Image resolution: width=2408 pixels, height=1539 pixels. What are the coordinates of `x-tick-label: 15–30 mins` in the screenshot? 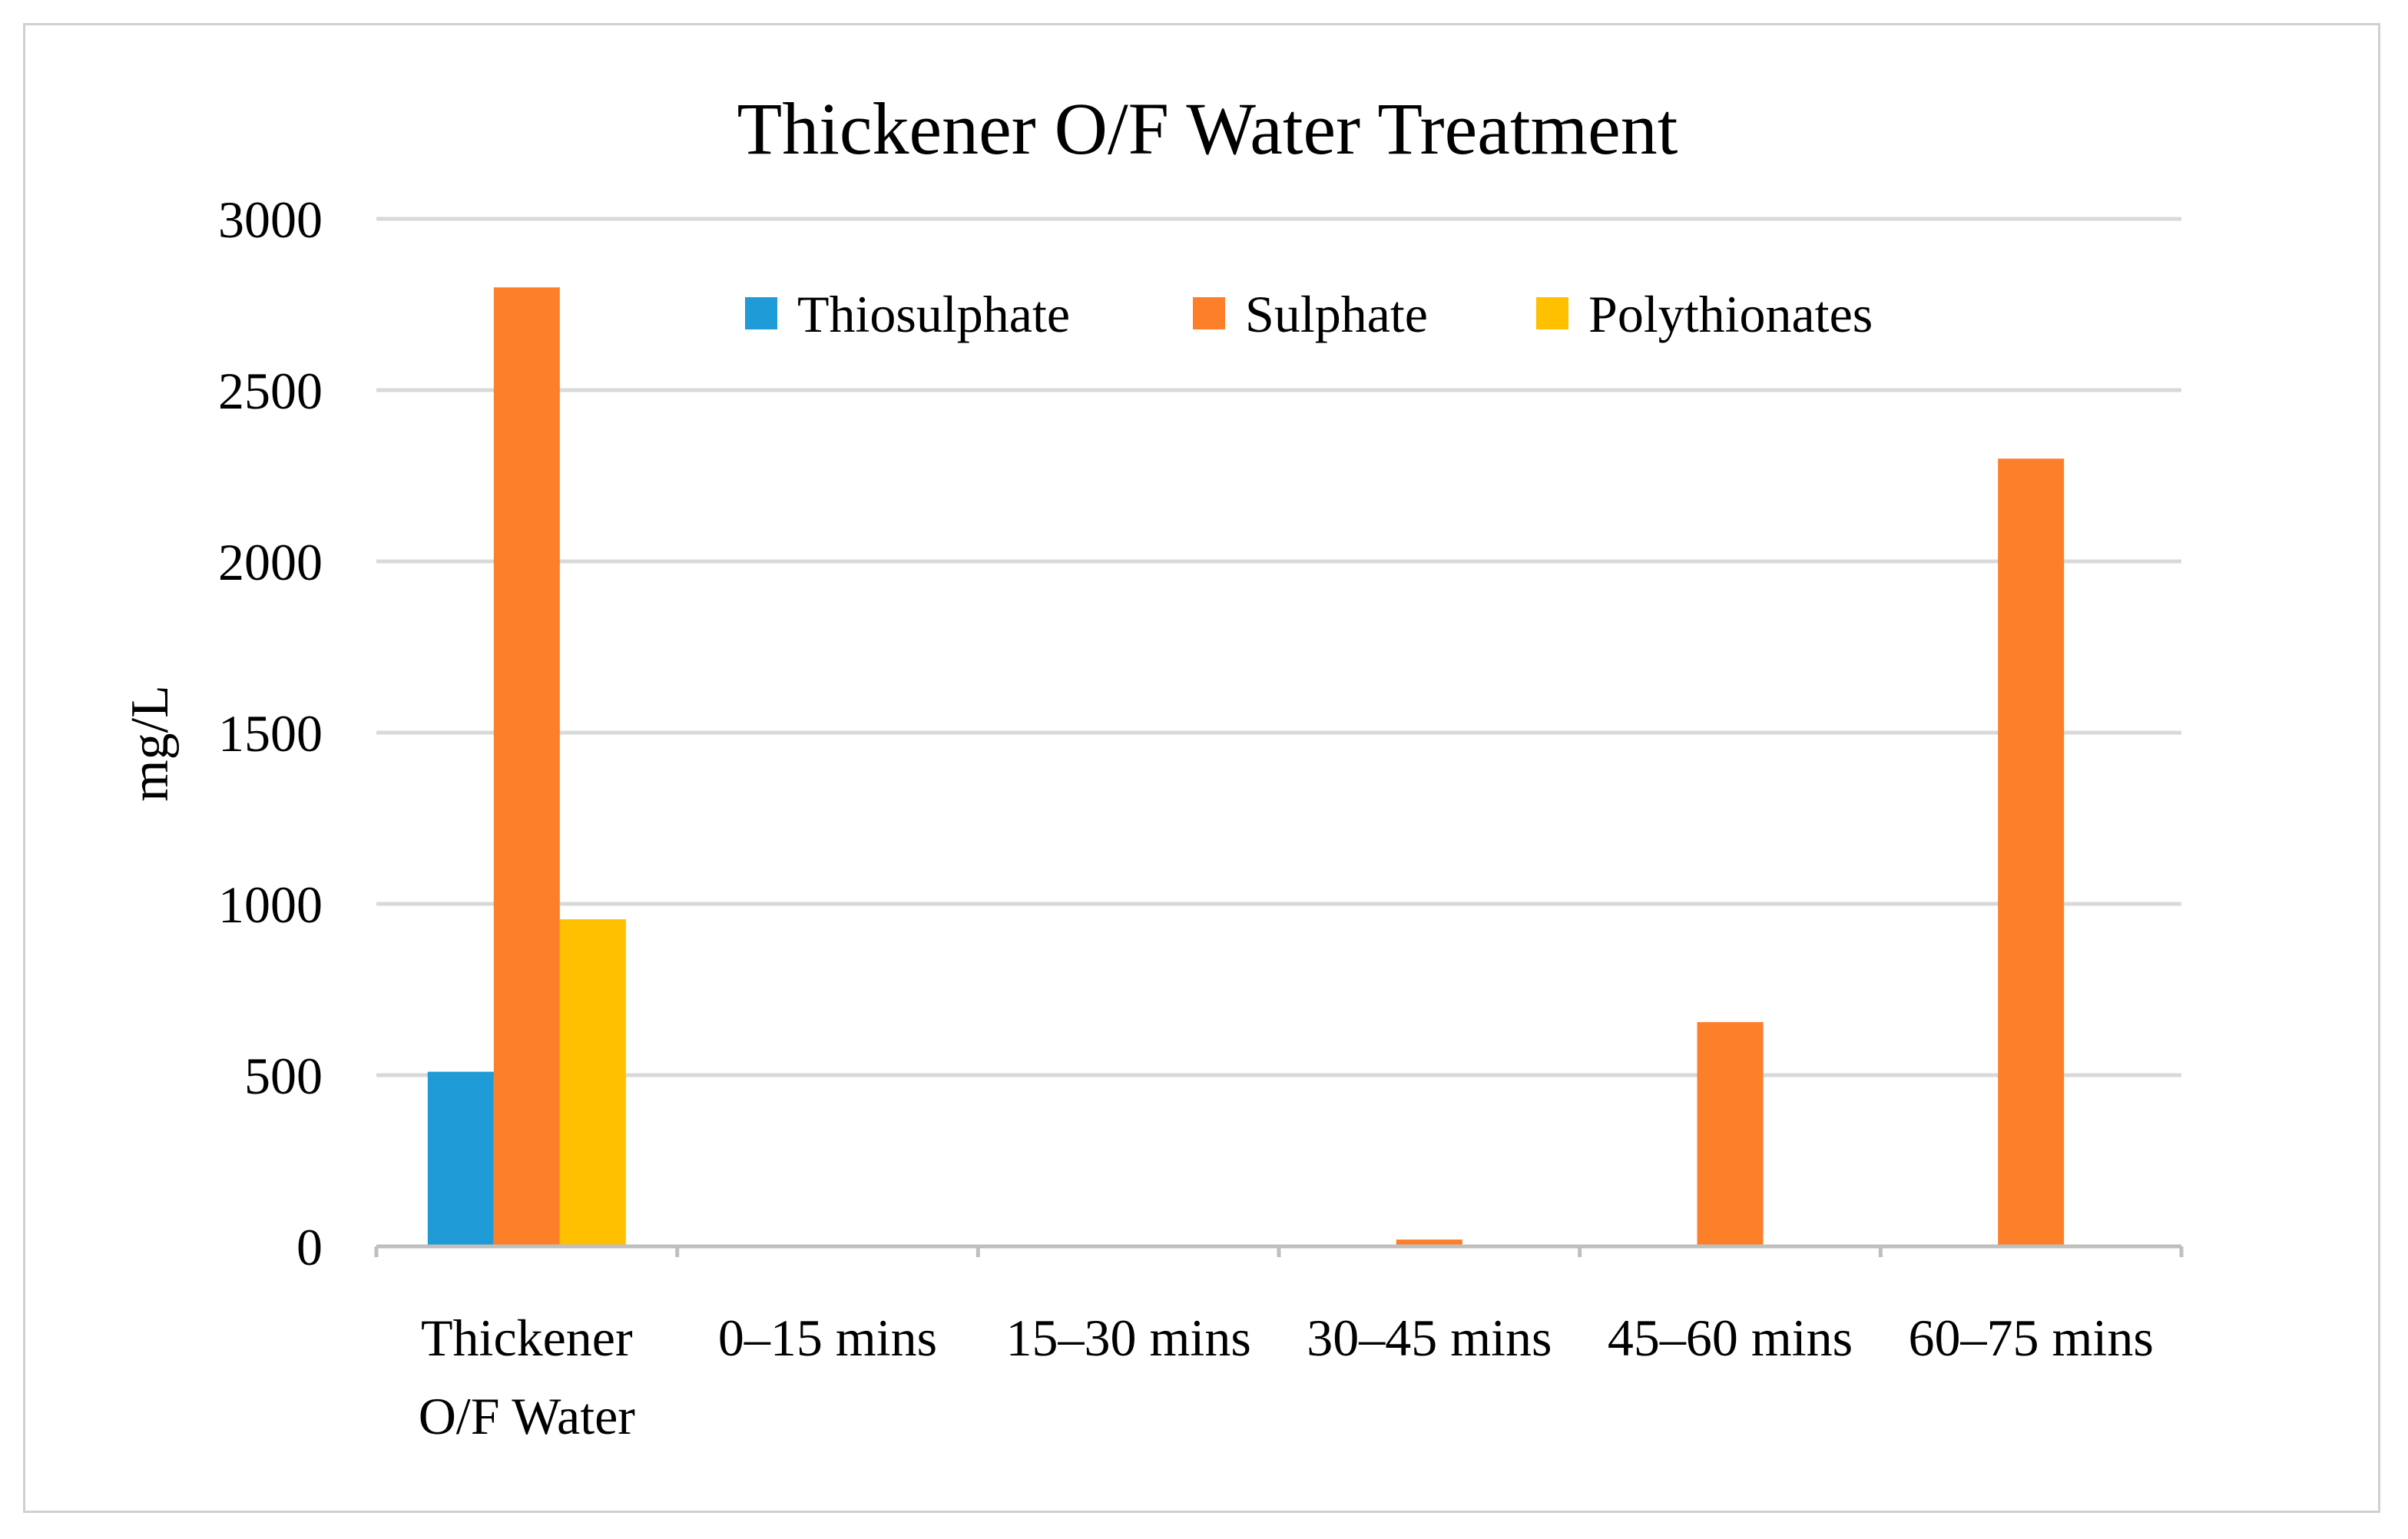 It's located at (1128, 1338).